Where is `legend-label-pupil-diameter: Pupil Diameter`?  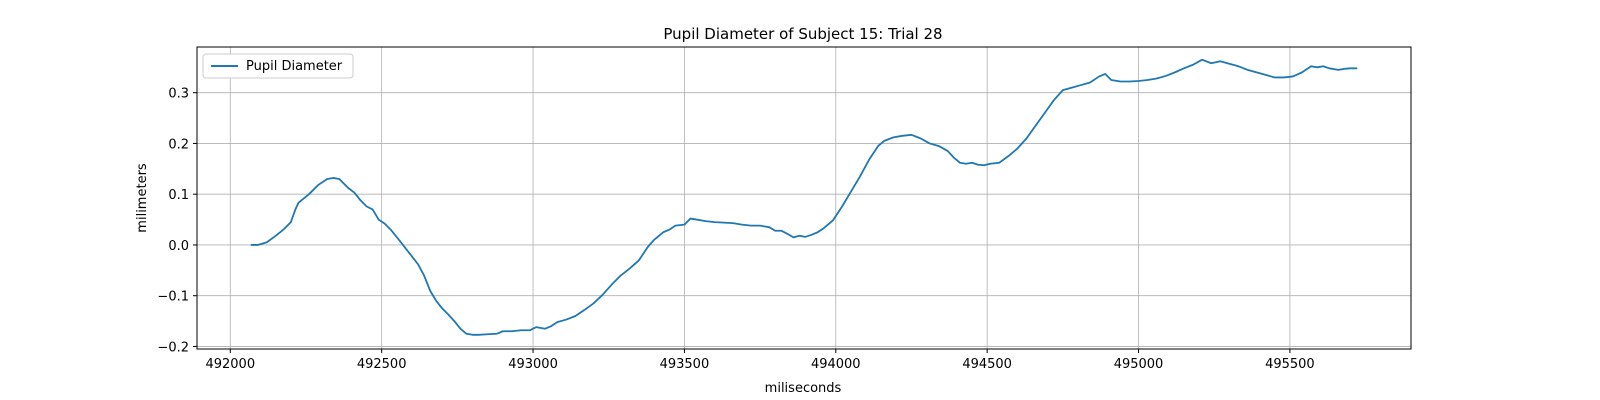
legend-label-pupil-diameter: Pupil Diameter is located at coordinates (294, 66).